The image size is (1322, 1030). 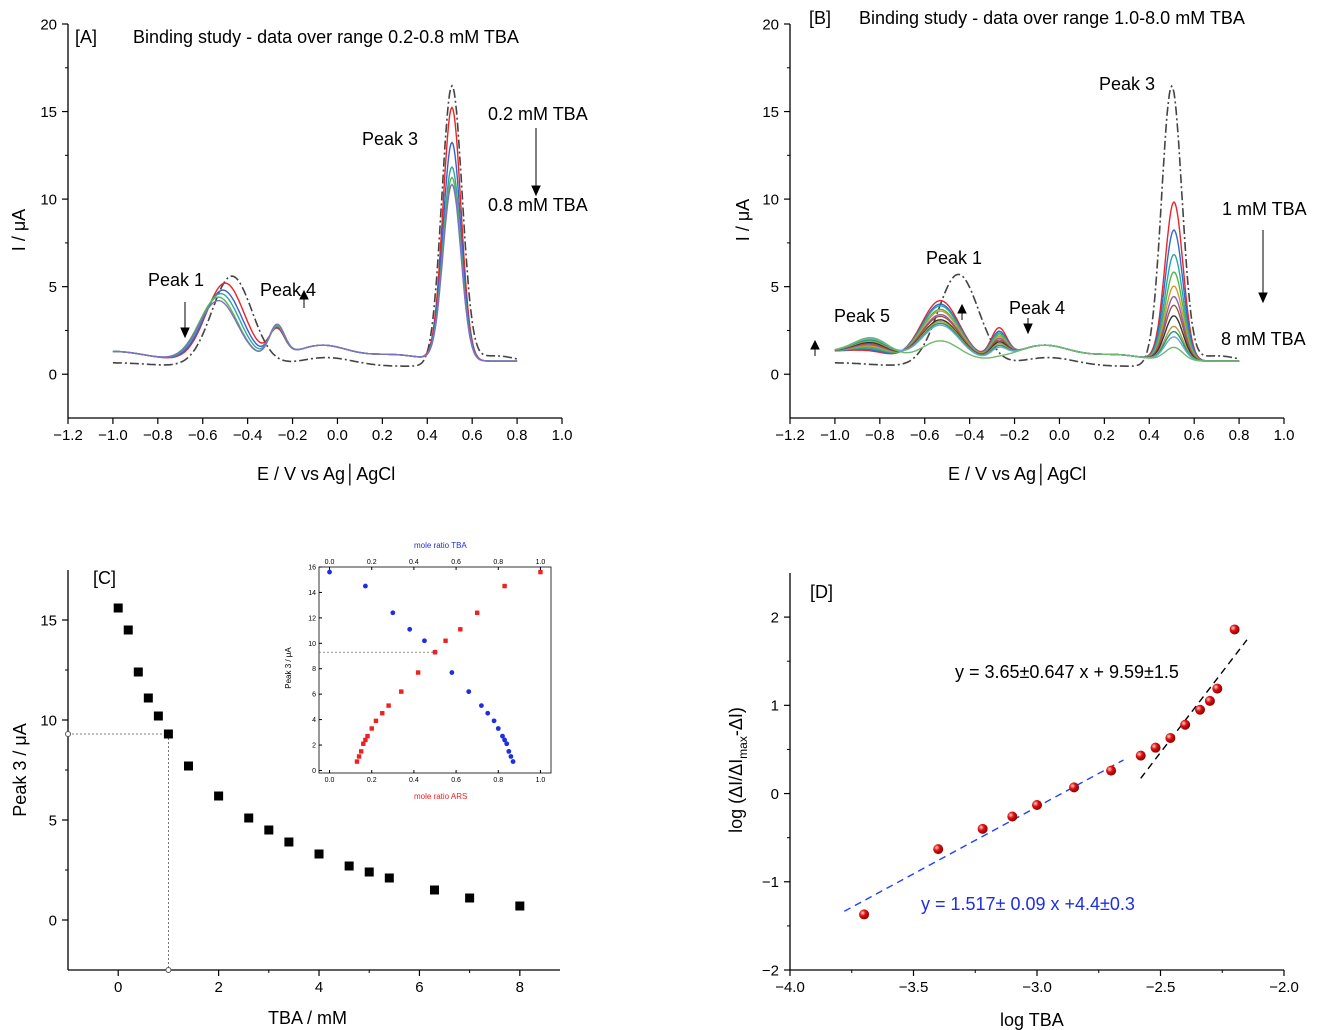 I want to click on panel-d-label: [D], so click(x=821, y=592).